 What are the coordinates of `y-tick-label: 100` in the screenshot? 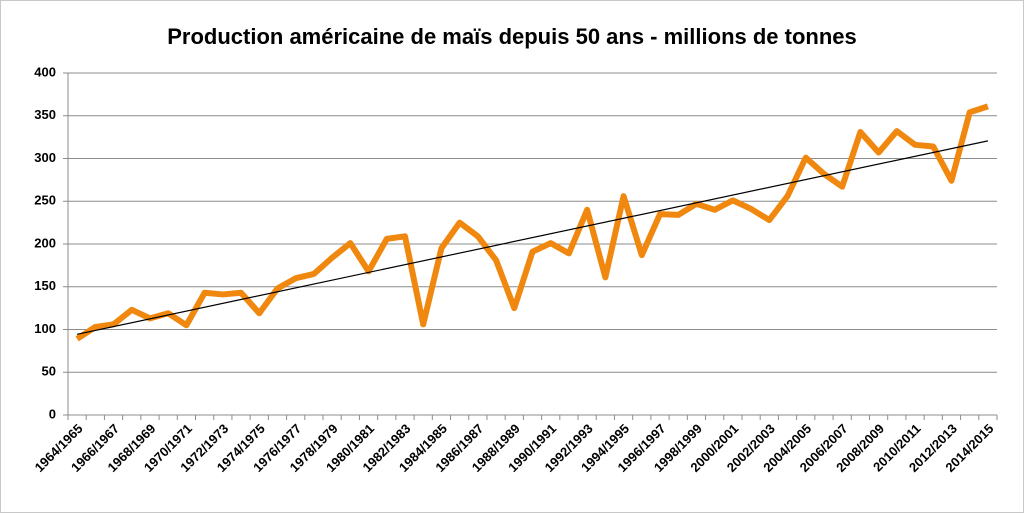 It's located at (45, 328).